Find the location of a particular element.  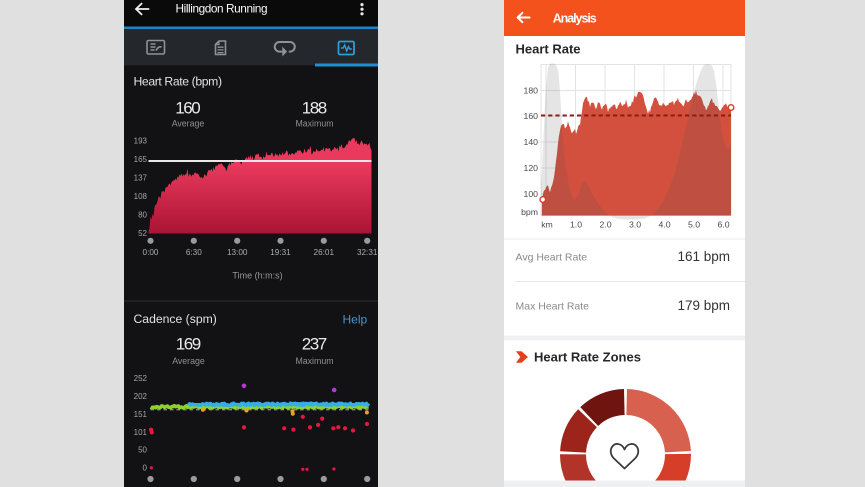

svg-text: 137 is located at coordinates (140, 178).